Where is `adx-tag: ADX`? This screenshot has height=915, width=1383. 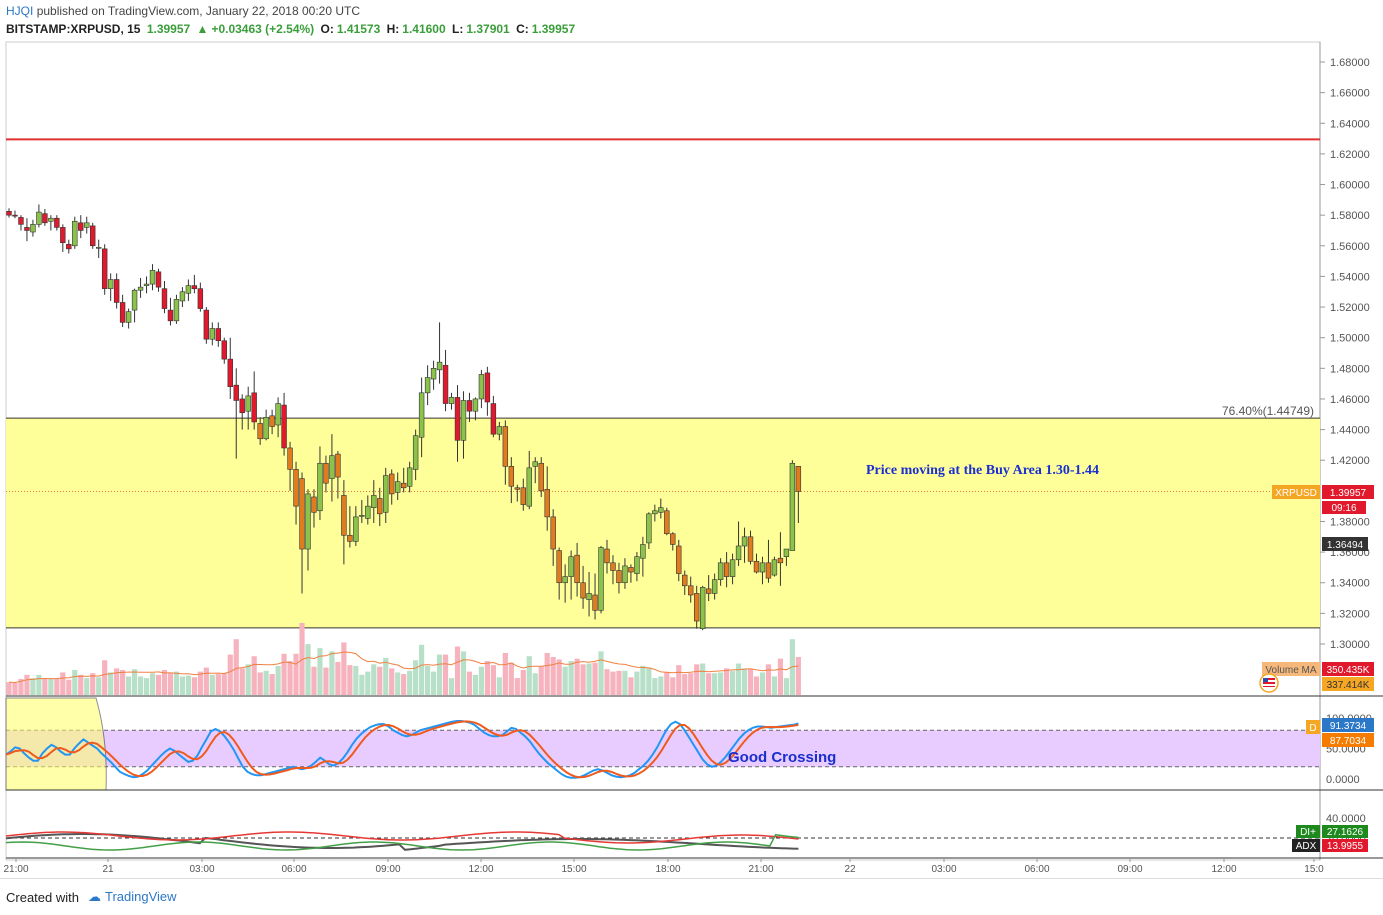
adx-tag: ADX is located at coordinates (1306, 846).